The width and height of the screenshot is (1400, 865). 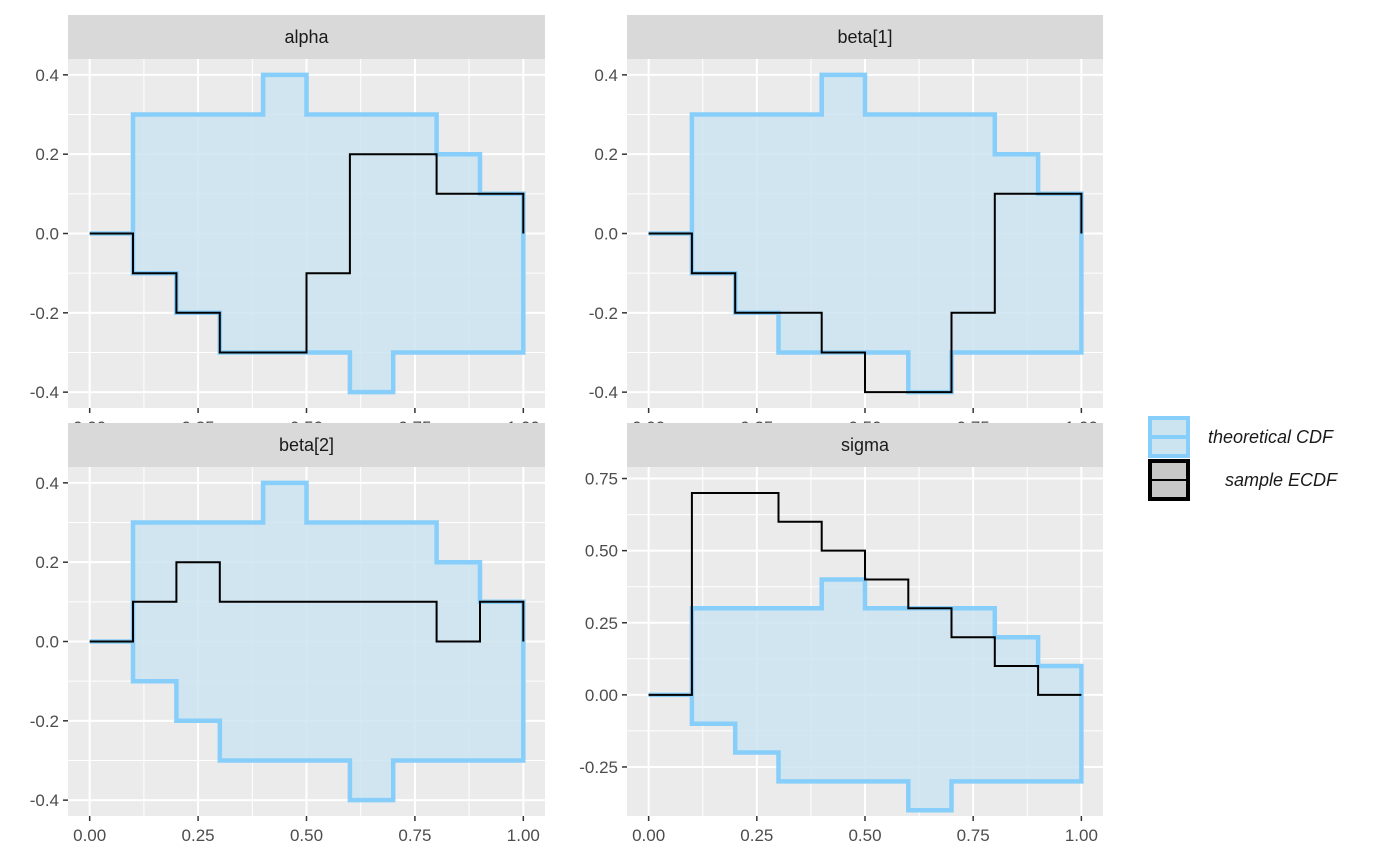 What do you see at coordinates (601, 479) in the screenshot?
I see `y-tick-label: 0.75` at bounding box center [601, 479].